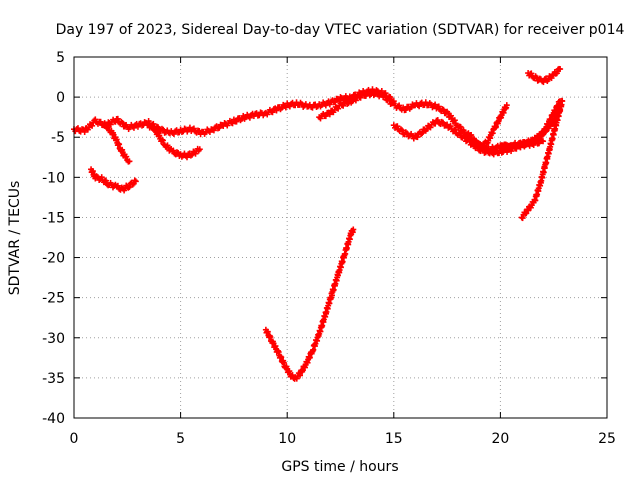  Describe the element at coordinates (58, 138) in the screenshot. I see `y-tick-label: -5` at that location.